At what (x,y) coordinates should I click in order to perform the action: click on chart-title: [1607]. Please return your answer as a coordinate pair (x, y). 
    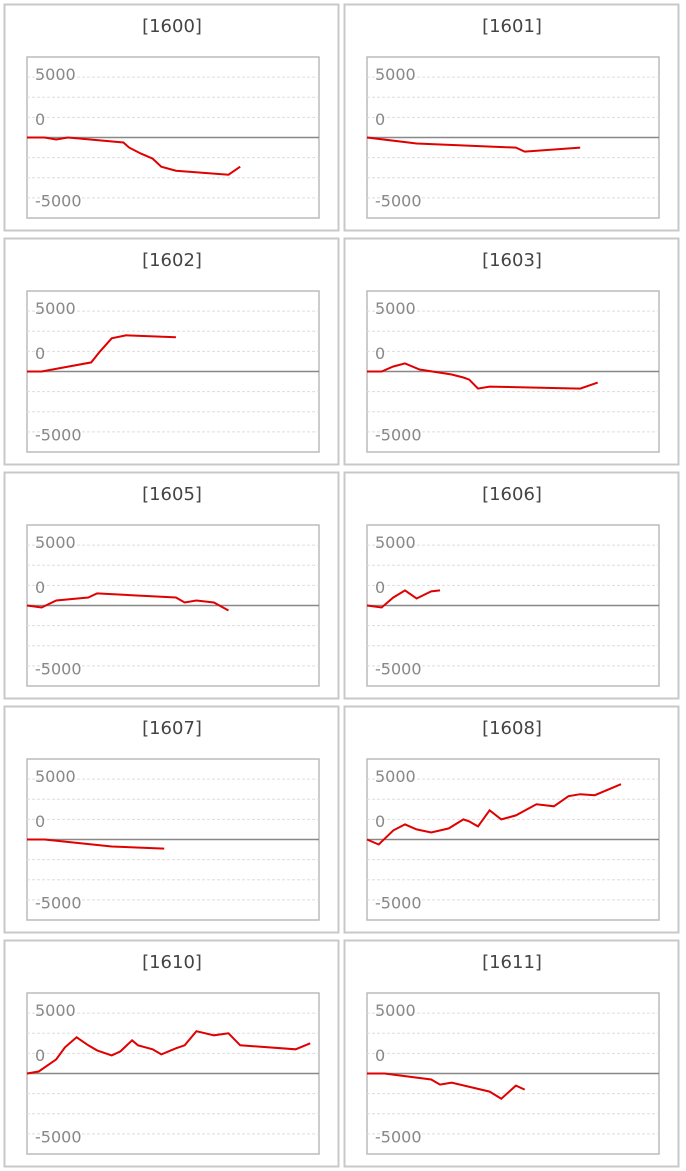
    Looking at the image, I should click on (172, 728).